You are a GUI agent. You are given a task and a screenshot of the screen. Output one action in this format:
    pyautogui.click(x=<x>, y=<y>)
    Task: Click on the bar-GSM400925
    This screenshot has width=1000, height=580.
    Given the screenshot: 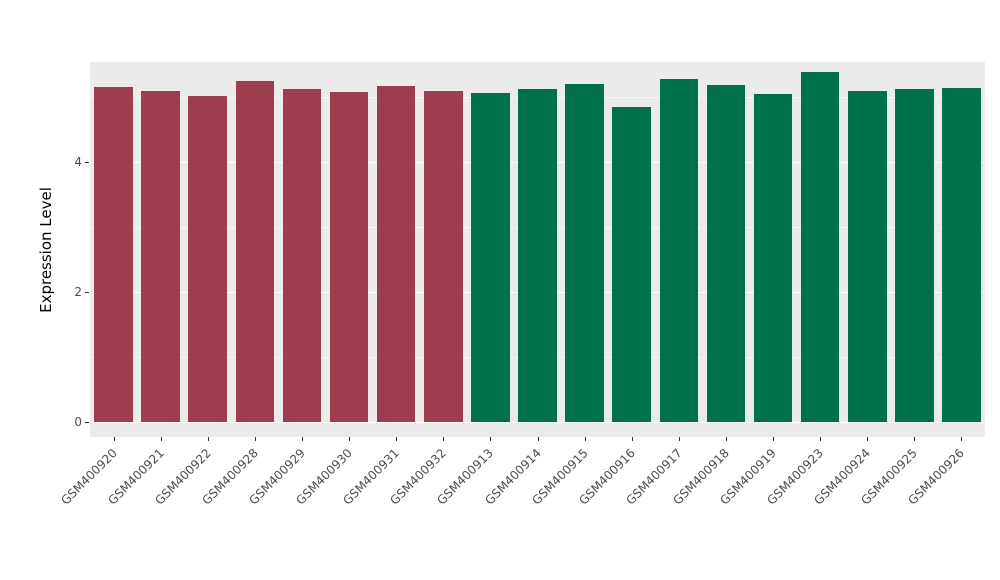 What is the action you would take?
    pyautogui.click(x=914, y=255)
    